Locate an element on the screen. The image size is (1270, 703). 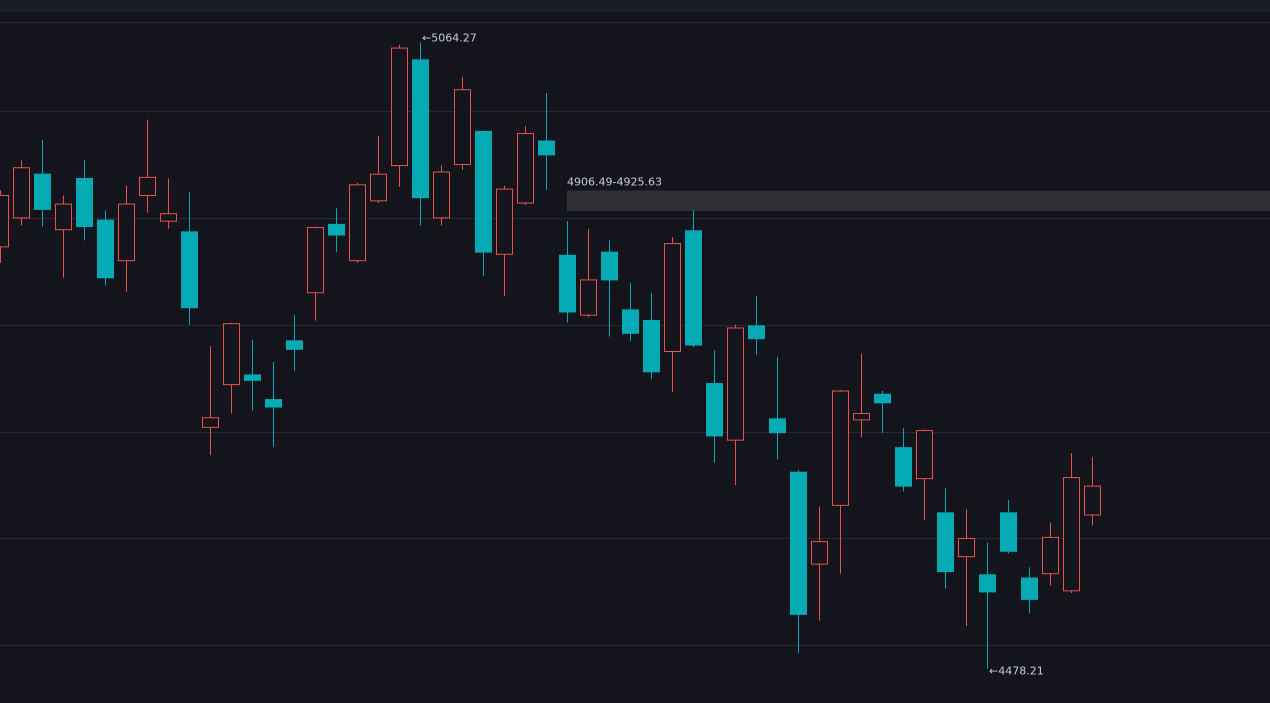
low-label: ←4478.21 is located at coordinates (1016, 671).